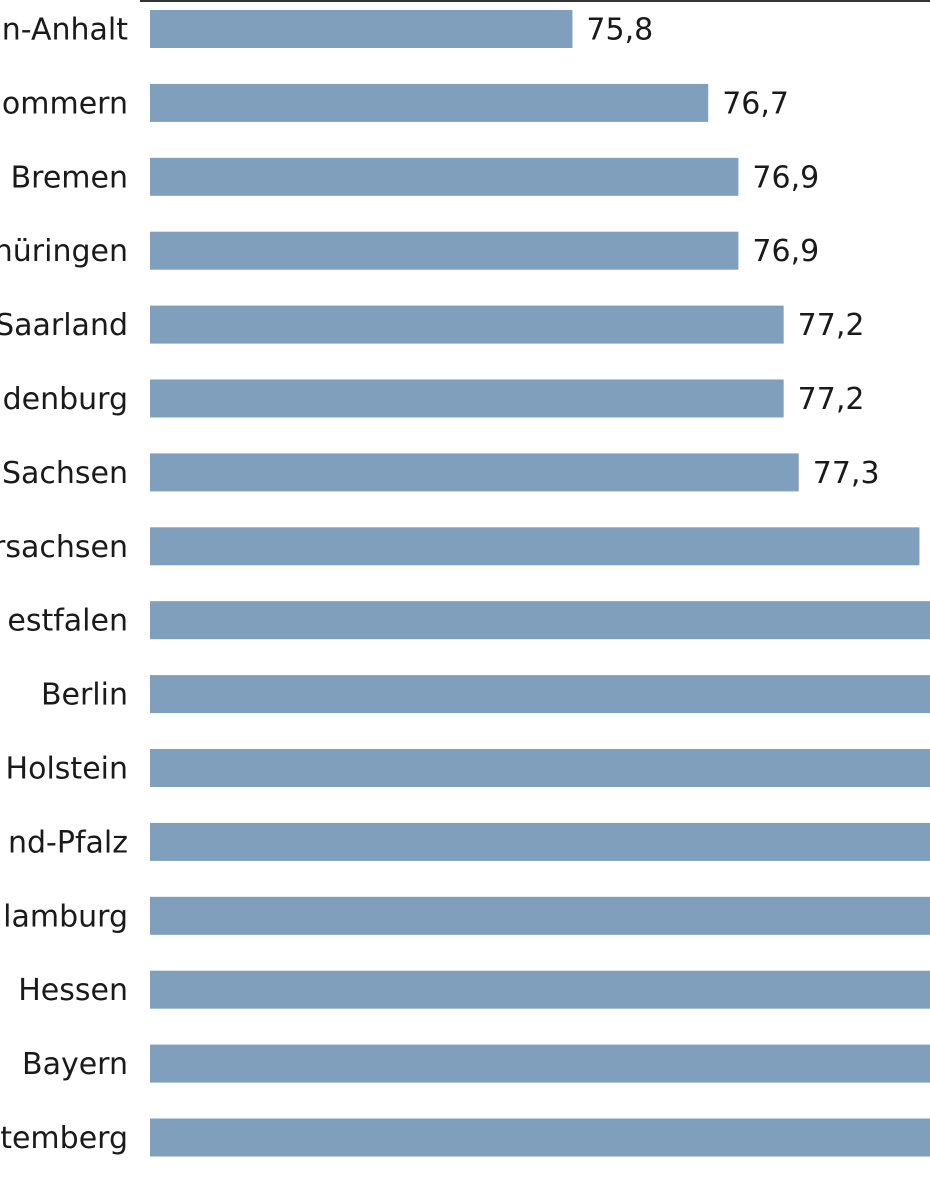 This screenshot has width=930, height=1185. What do you see at coordinates (64, 1138) in the screenshot?
I see `category-label: temberg` at bounding box center [64, 1138].